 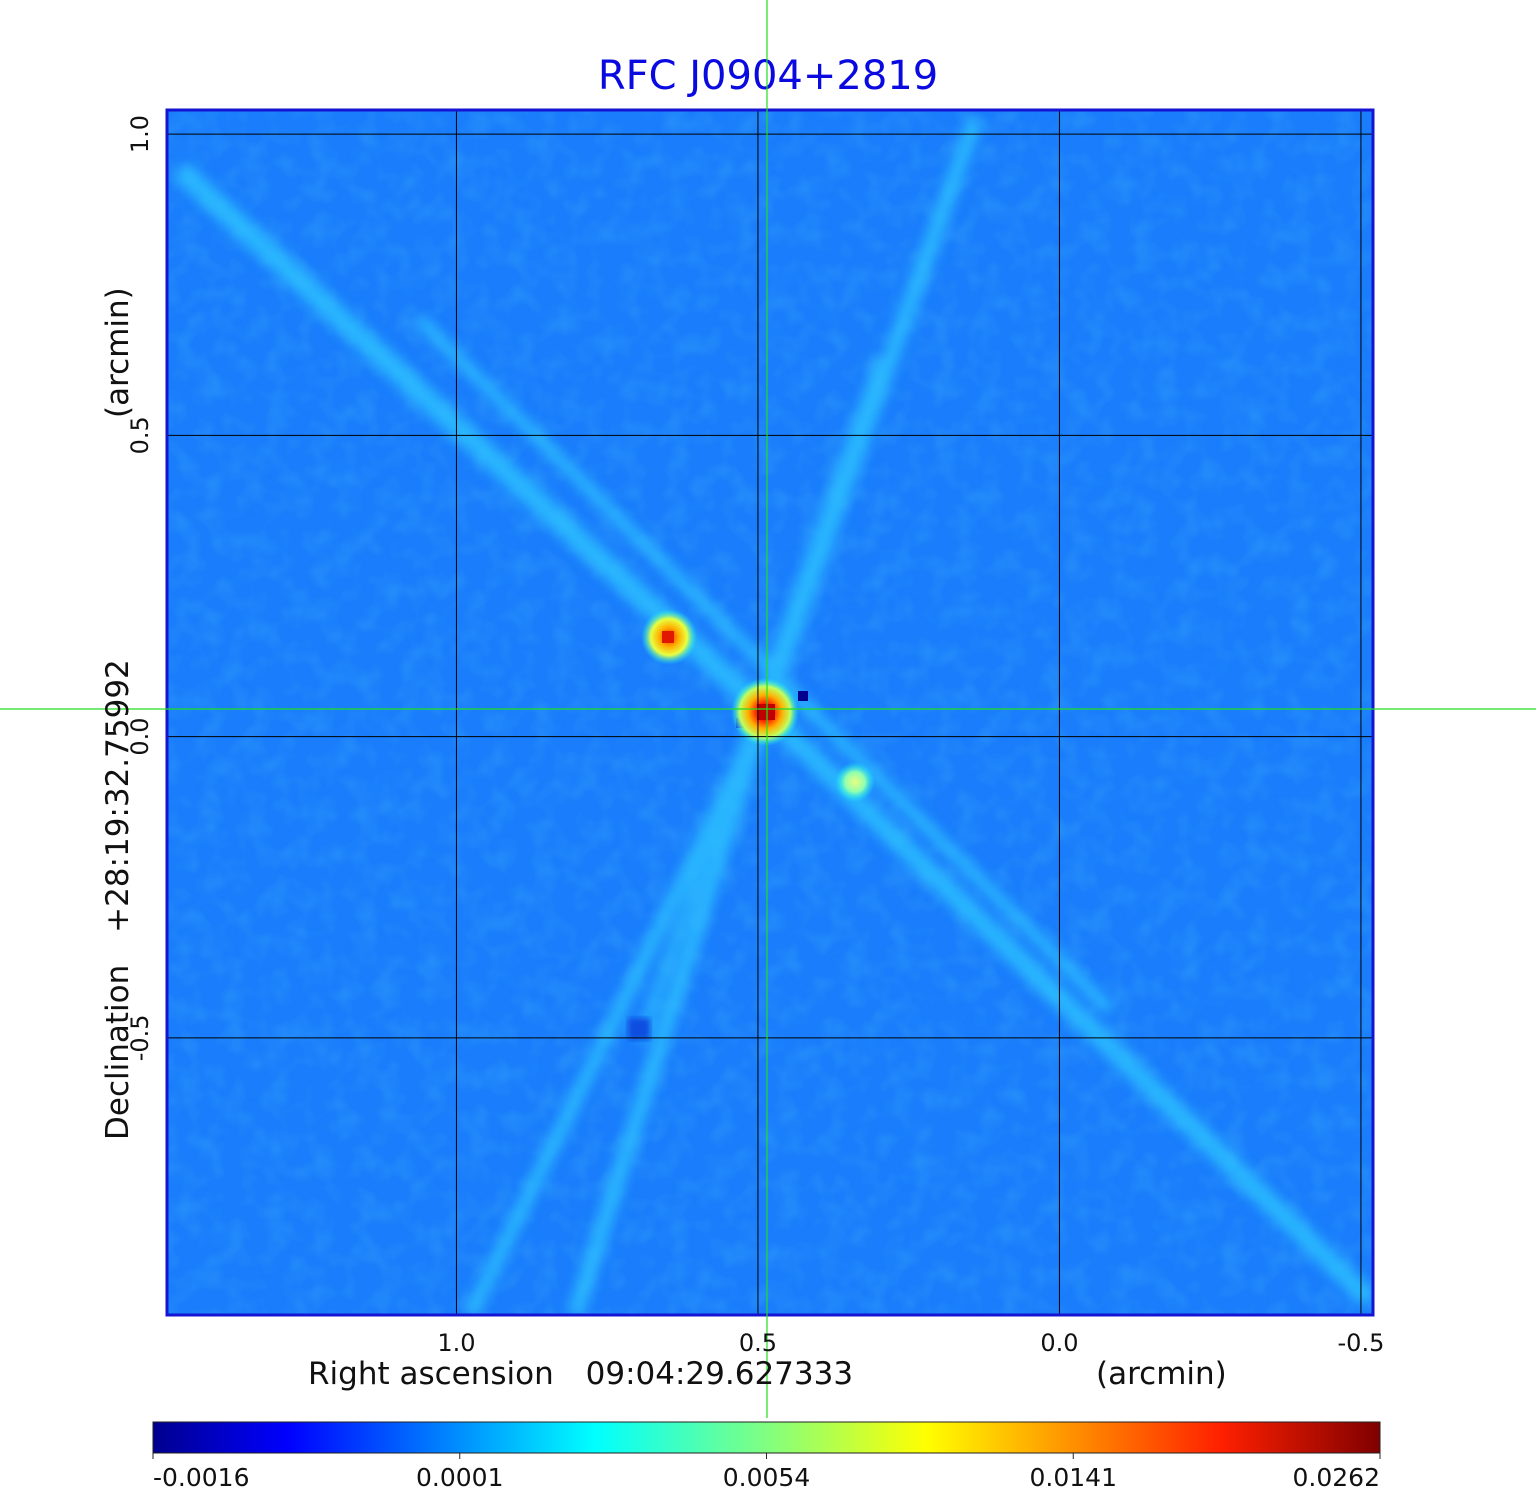 I want to click on colorbar, so click(x=766, y=1437).